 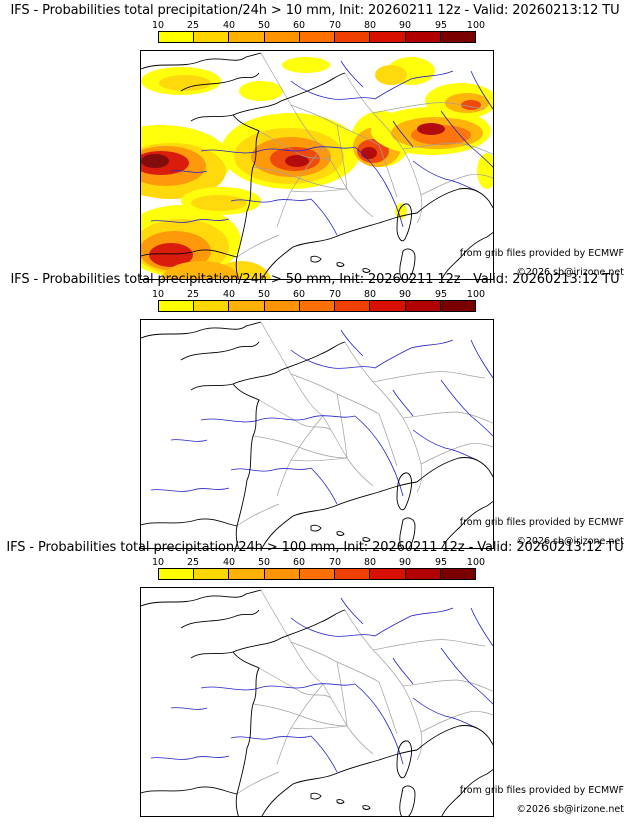 I want to click on colorbar-tick-label: 10, so click(x=158, y=562).